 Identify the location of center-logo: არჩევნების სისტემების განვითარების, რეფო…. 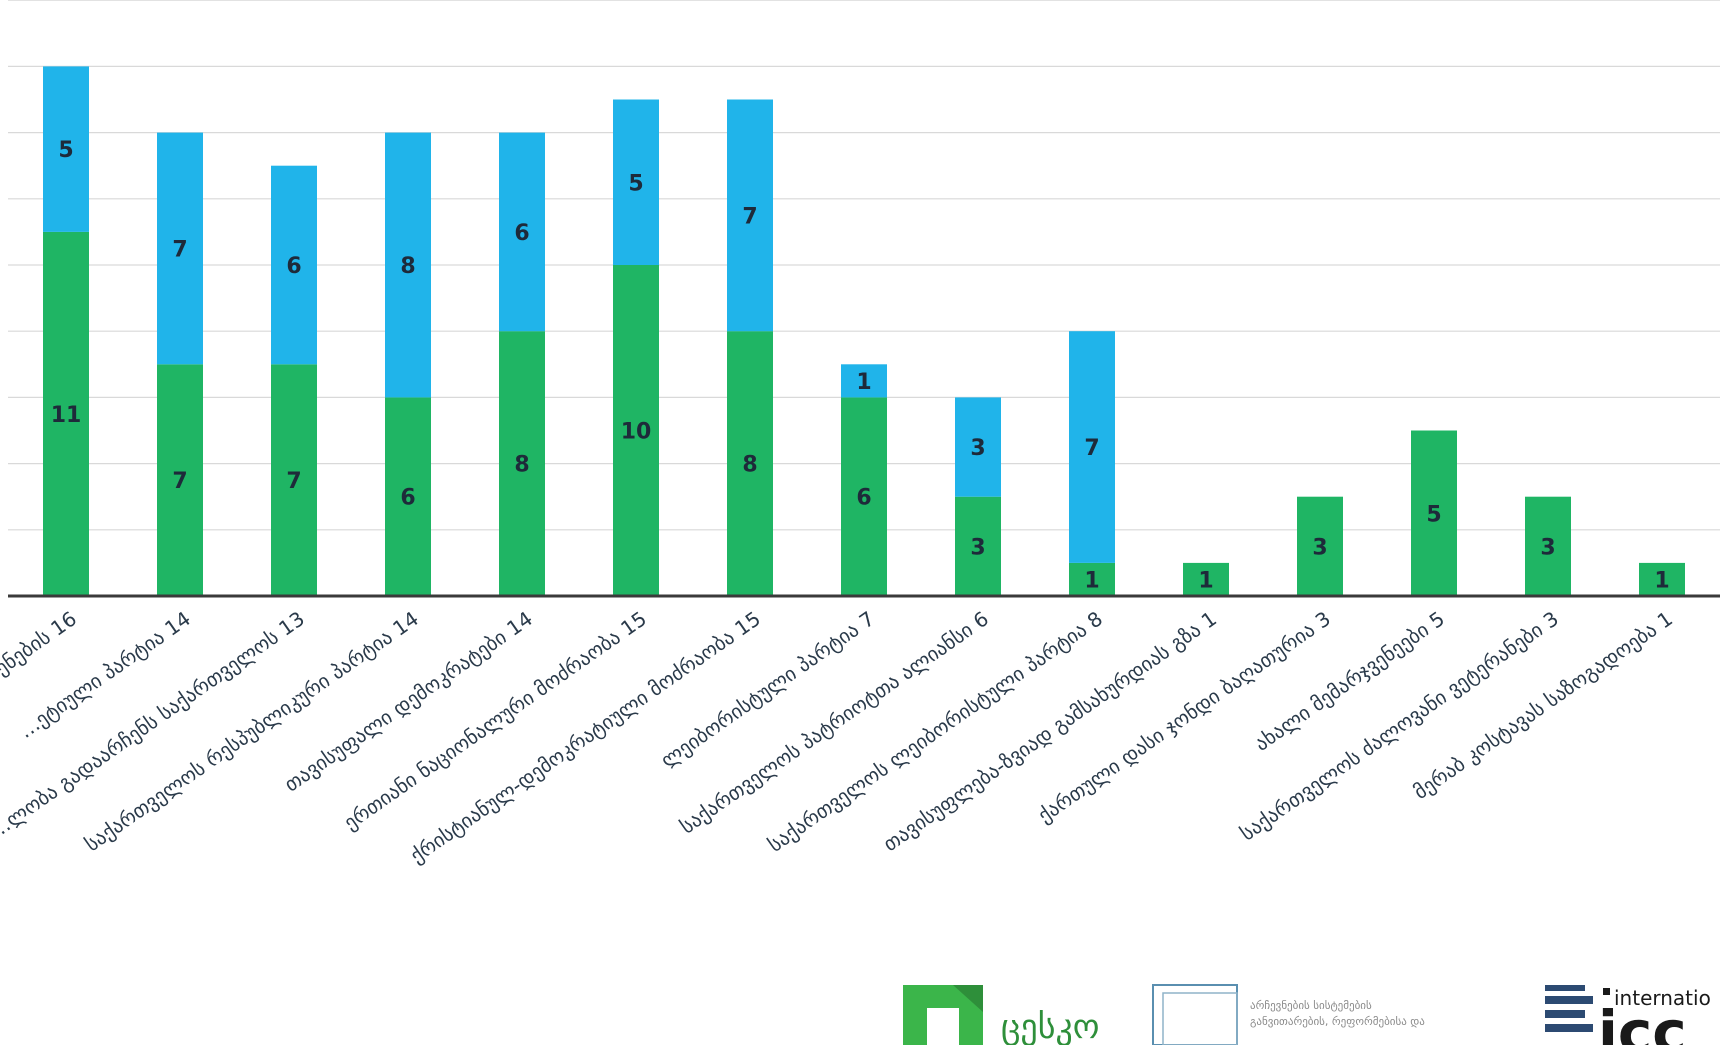
(1288, 1014).